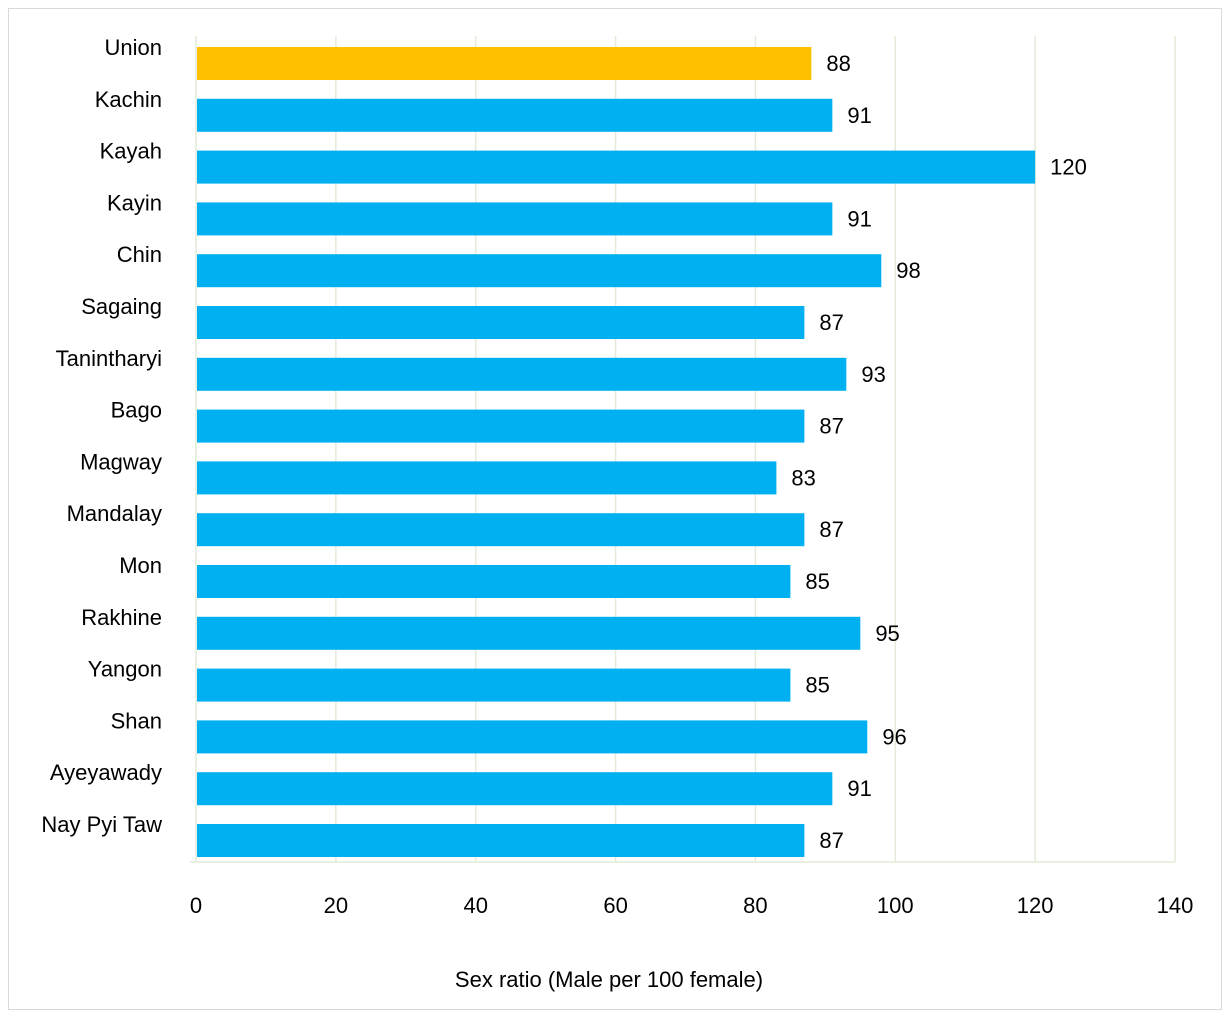  What do you see at coordinates (873, 374) in the screenshot?
I see `data-label: 93` at bounding box center [873, 374].